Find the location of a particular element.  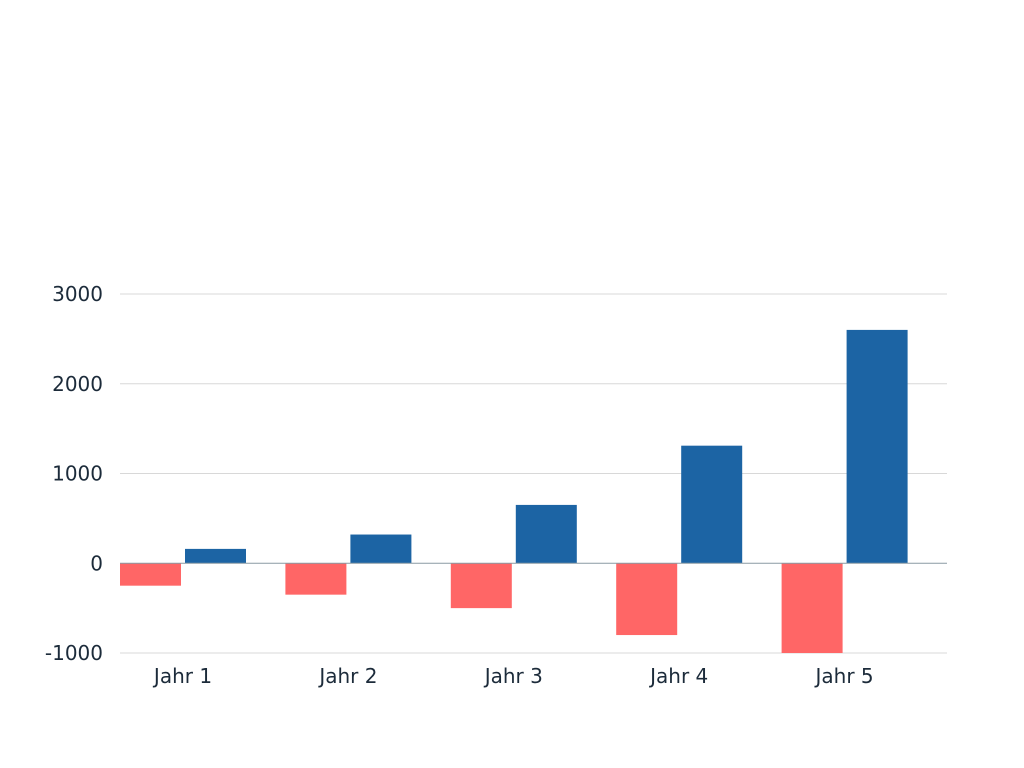

y-axis-labels: 3000 2000 1000 0 -1000 is located at coordinates (74, 473).